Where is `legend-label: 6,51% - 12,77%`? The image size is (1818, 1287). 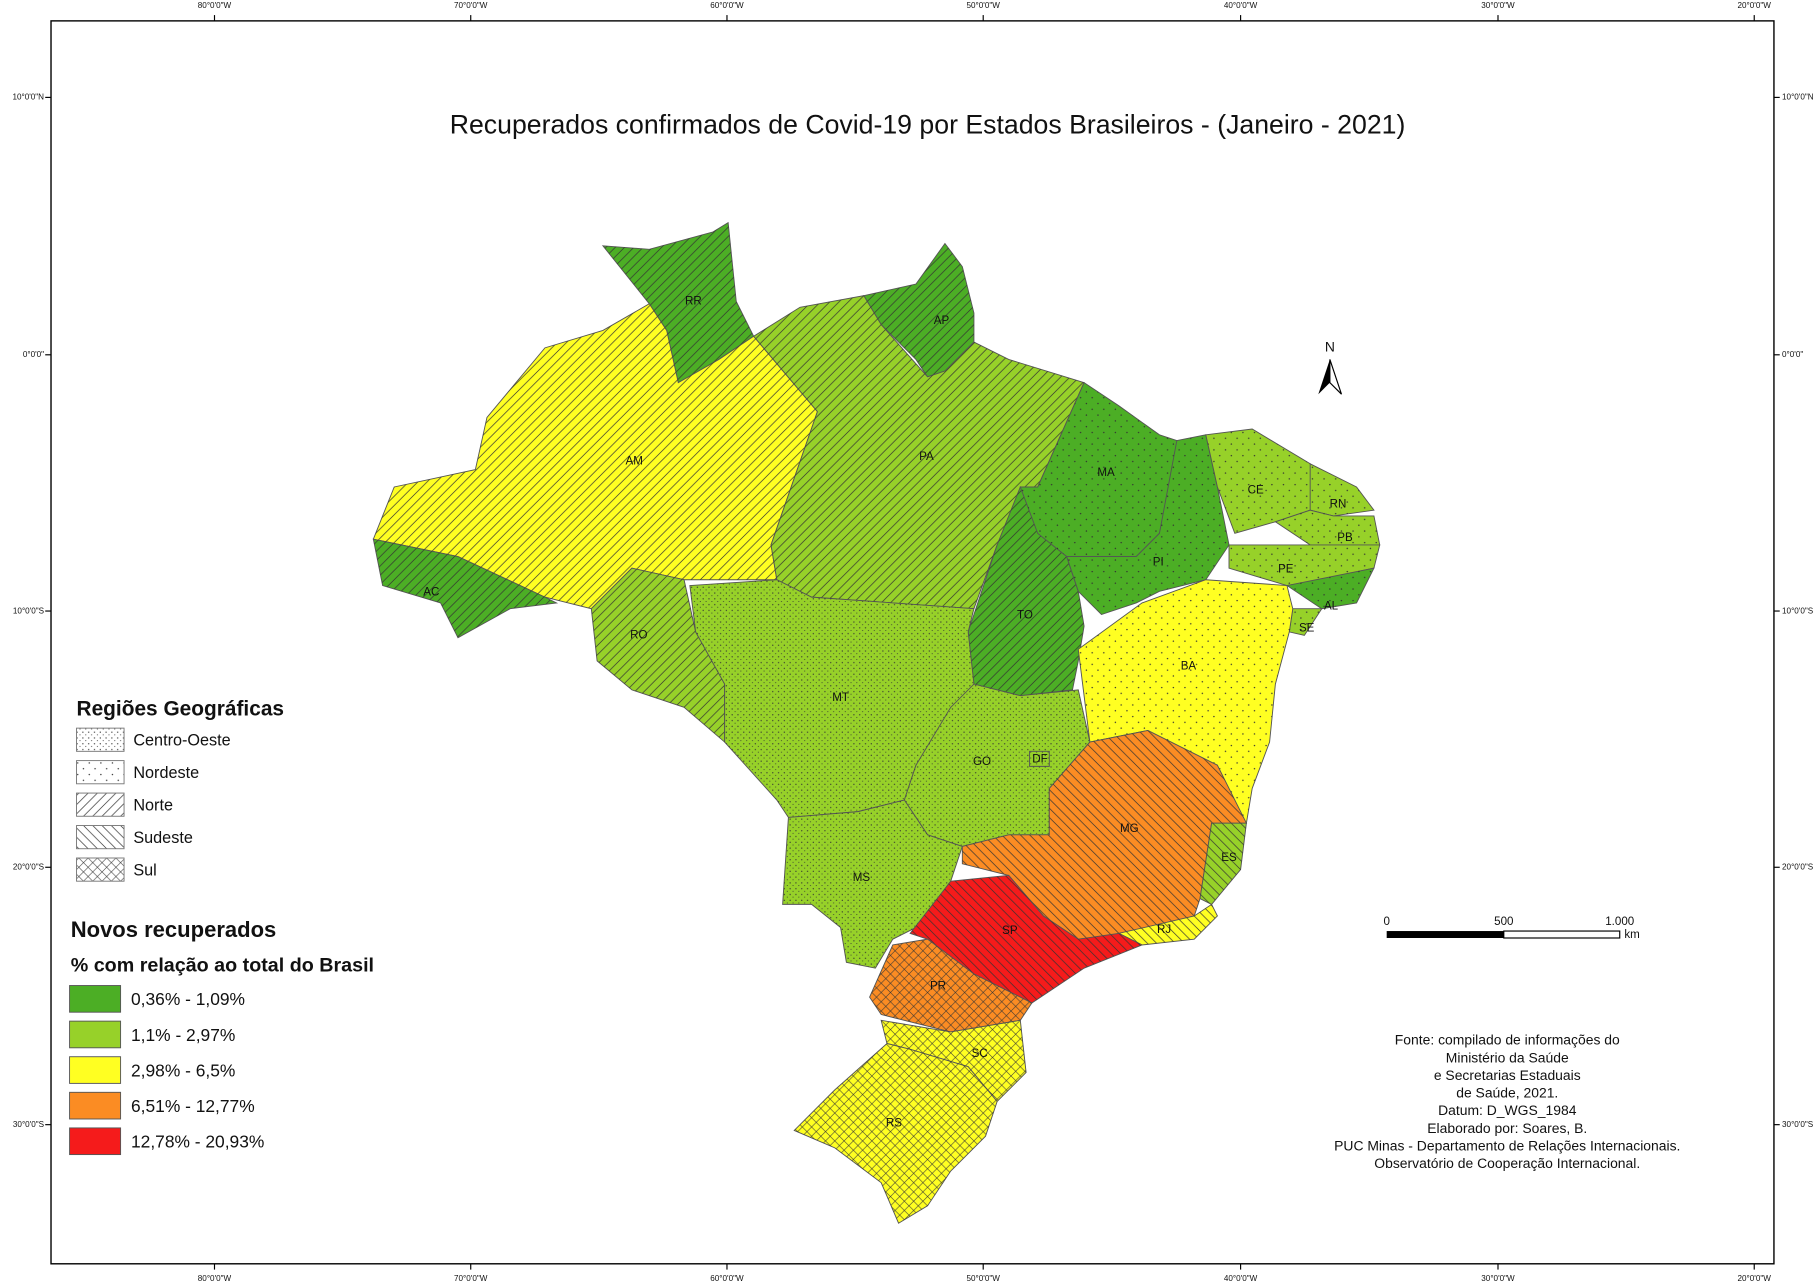
legend-label: 6,51% - 12,77% is located at coordinates (193, 1106).